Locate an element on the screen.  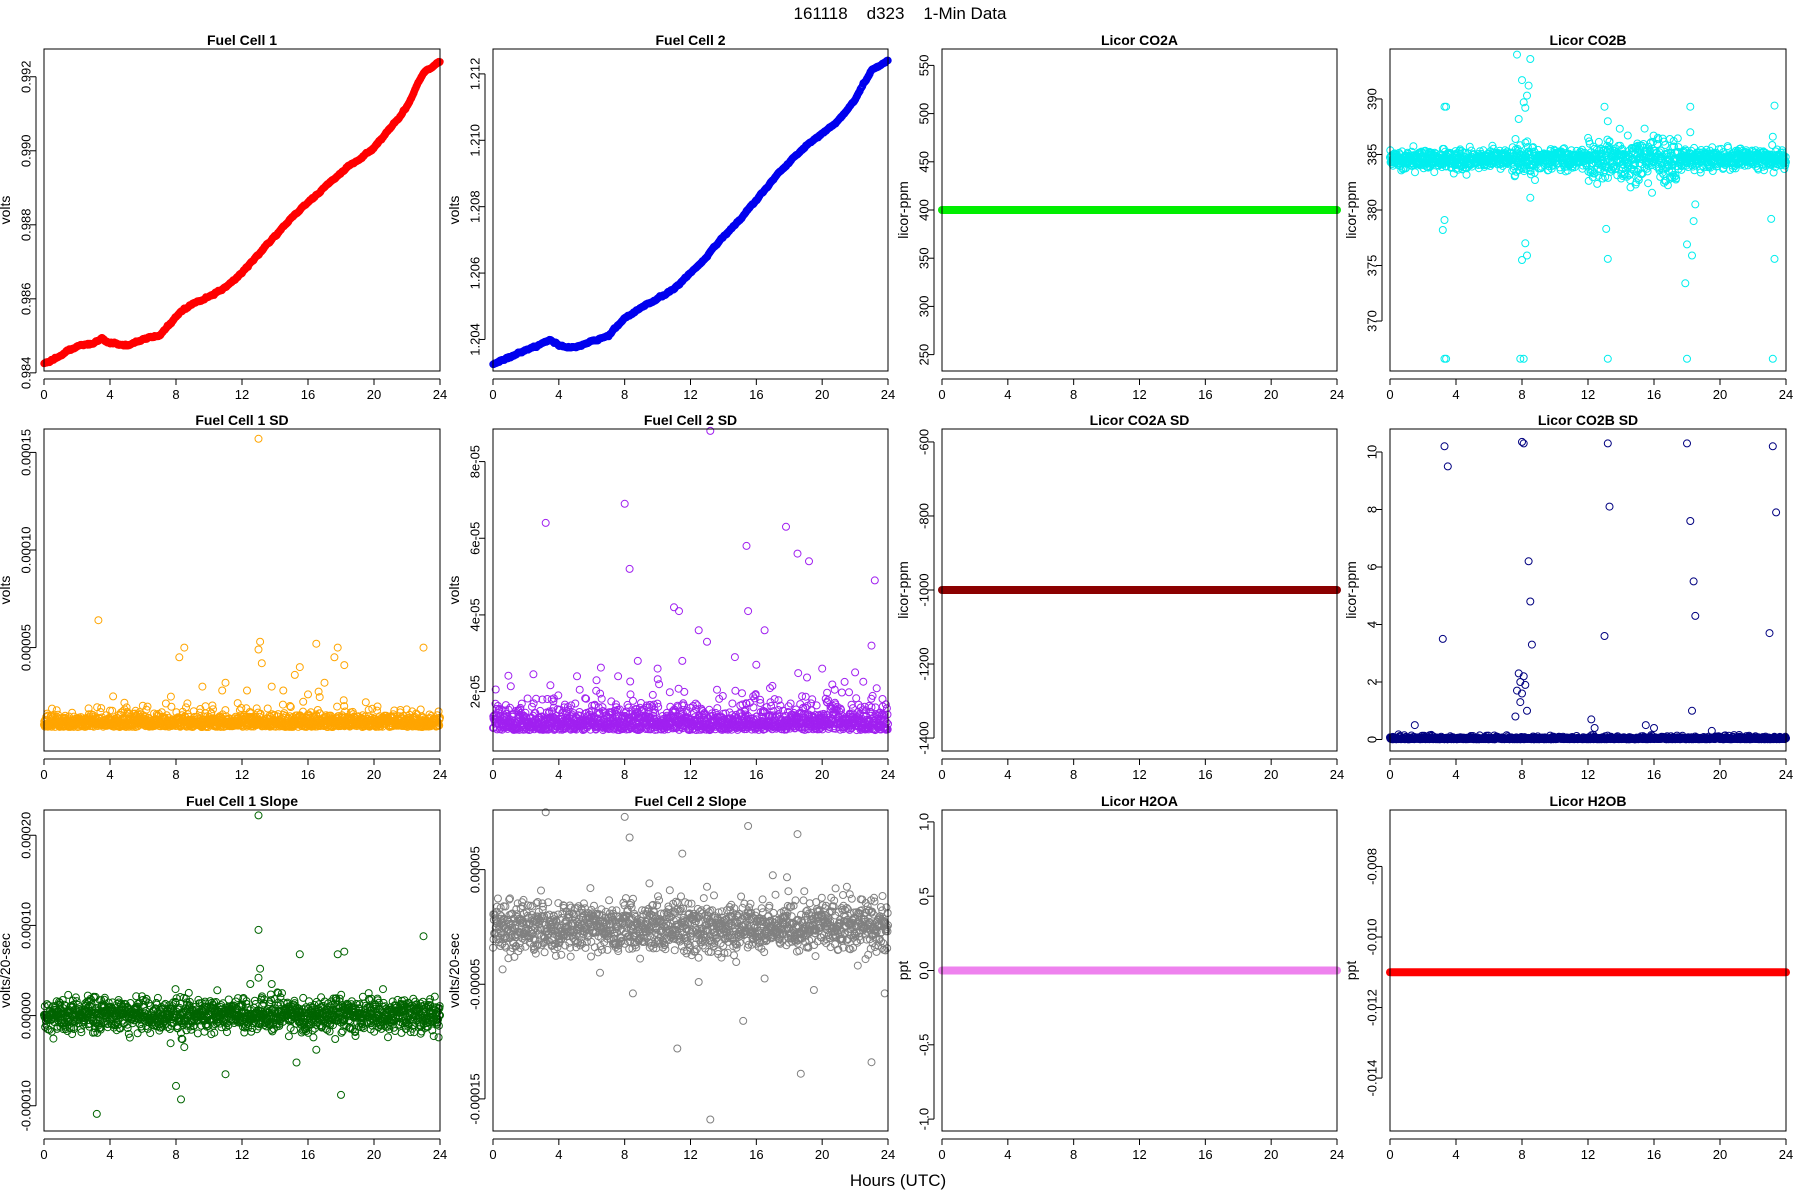
y-tick-label: 0.986 is located at coordinates (26, 299).